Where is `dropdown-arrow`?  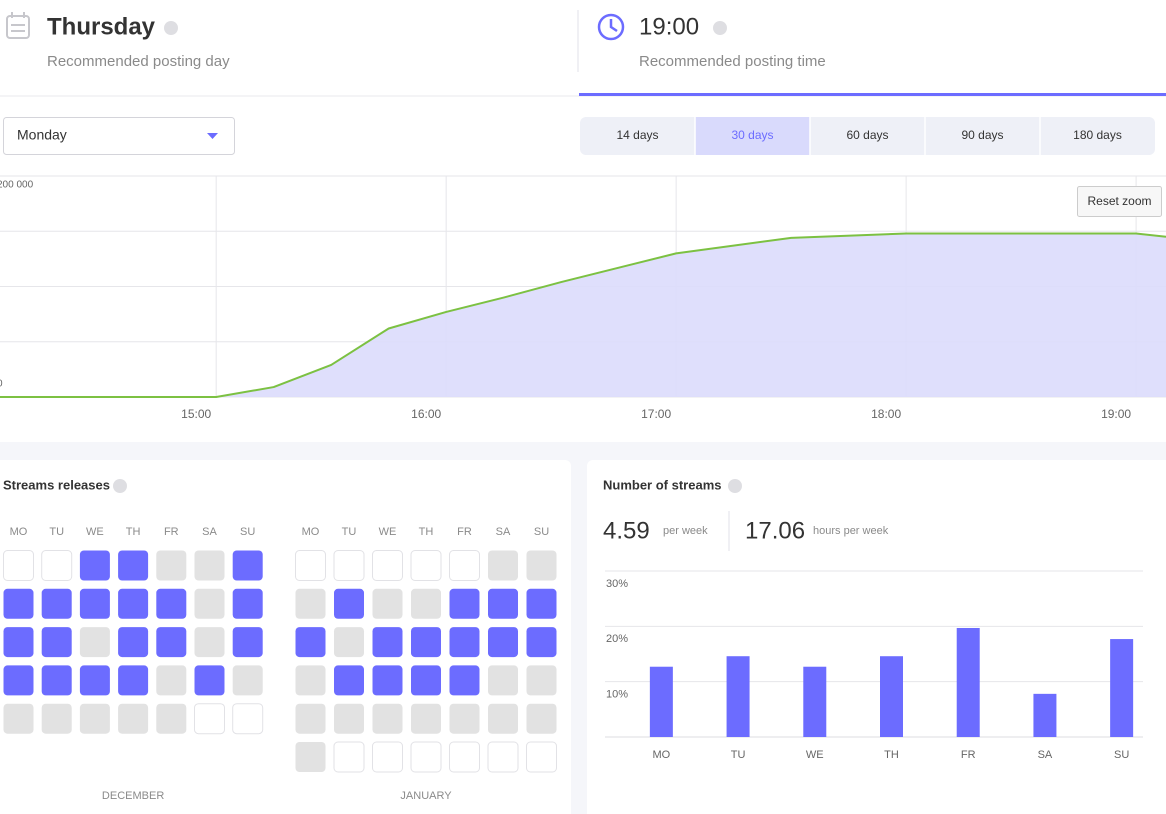
dropdown-arrow is located at coordinates (212, 136).